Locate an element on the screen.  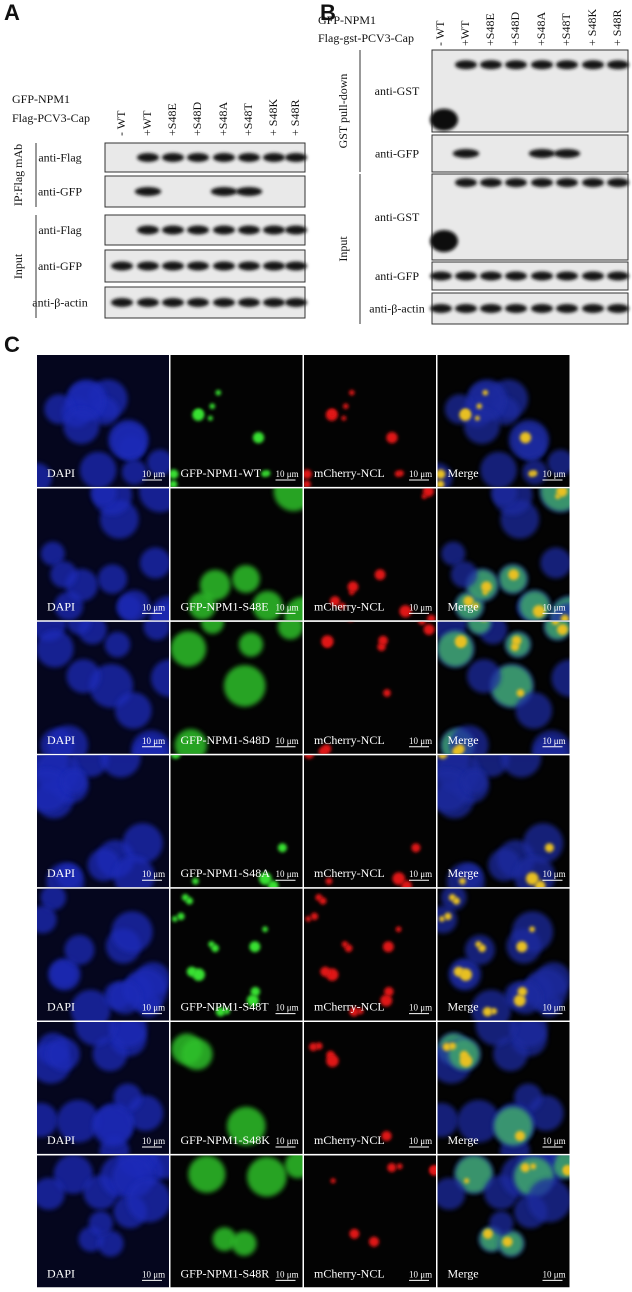
lane-label: +WT is located at coordinates (147, 123).